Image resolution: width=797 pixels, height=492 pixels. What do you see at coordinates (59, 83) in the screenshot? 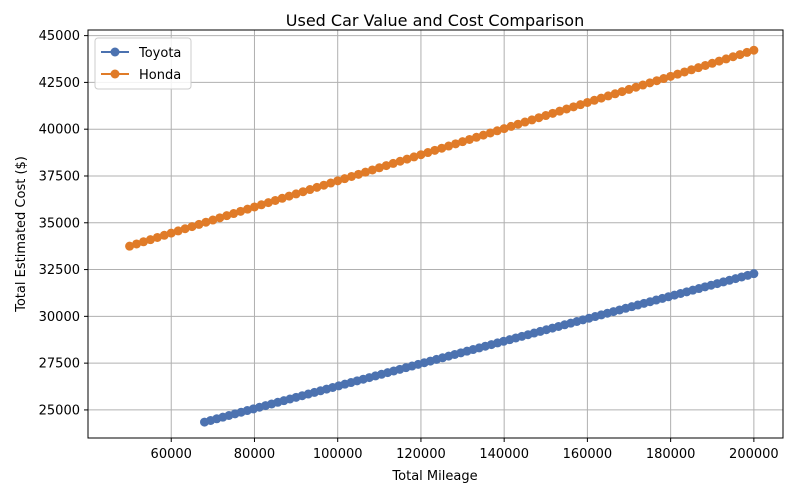
I see `y-tick-label: 42500` at bounding box center [59, 83].